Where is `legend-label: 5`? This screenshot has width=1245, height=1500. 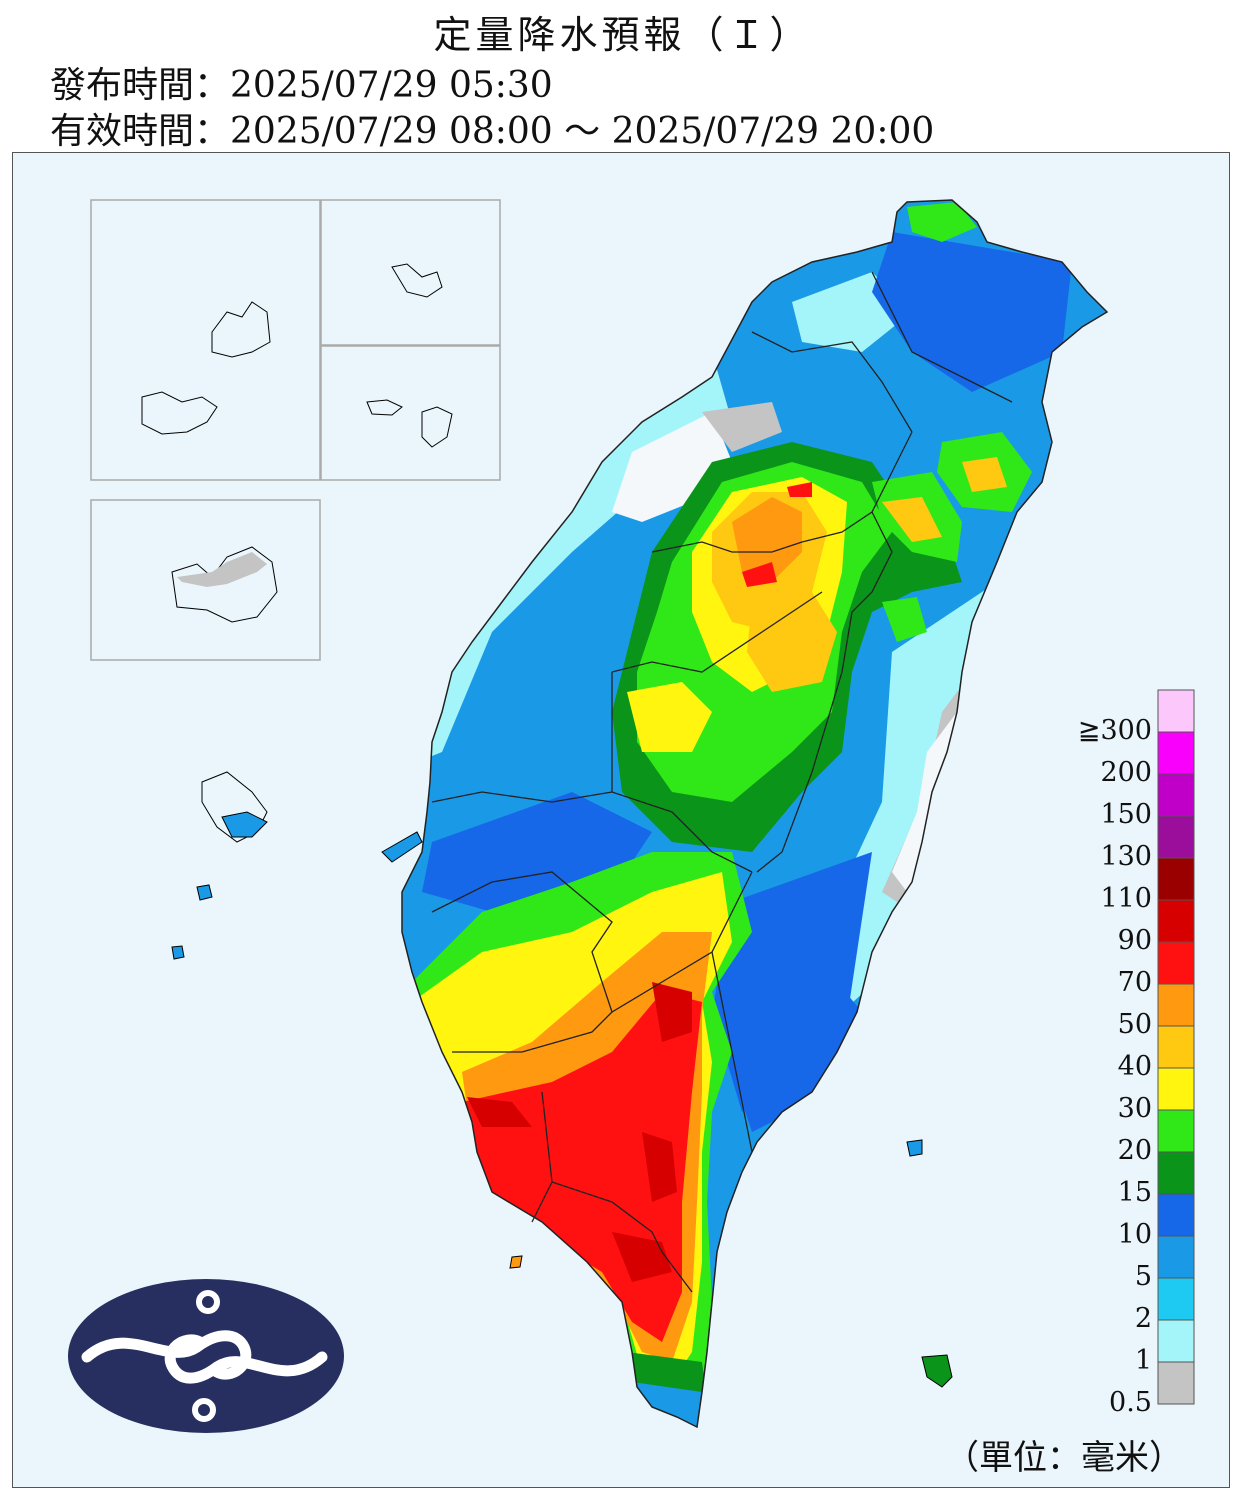 legend-label: 5 is located at coordinates (1143, 1276).